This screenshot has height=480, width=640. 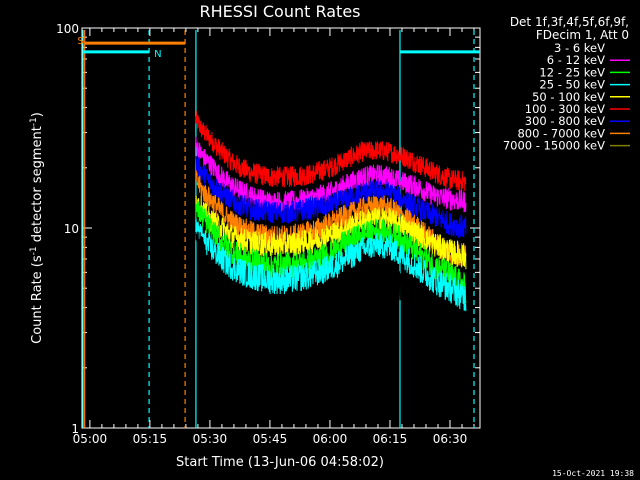 I want to click on y-tick-label: 10, so click(x=71, y=229).